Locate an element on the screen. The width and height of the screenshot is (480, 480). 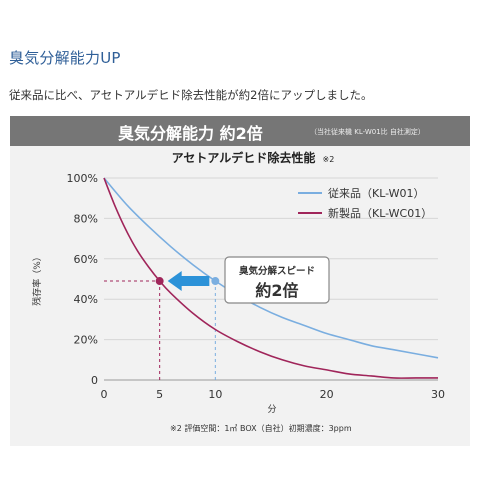
x-axis-label: 分 is located at coordinates (271, 409).